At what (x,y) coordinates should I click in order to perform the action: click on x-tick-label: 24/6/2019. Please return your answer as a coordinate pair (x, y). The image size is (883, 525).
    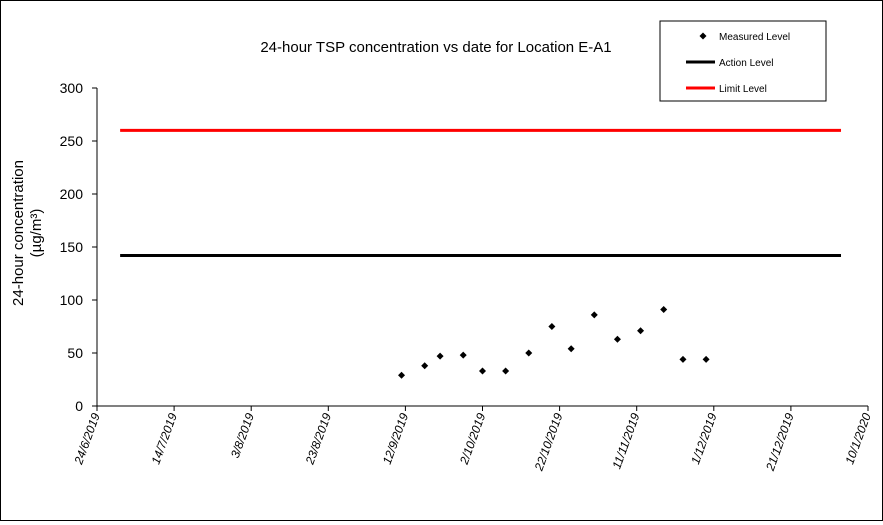
    Looking at the image, I should click on (87, 439).